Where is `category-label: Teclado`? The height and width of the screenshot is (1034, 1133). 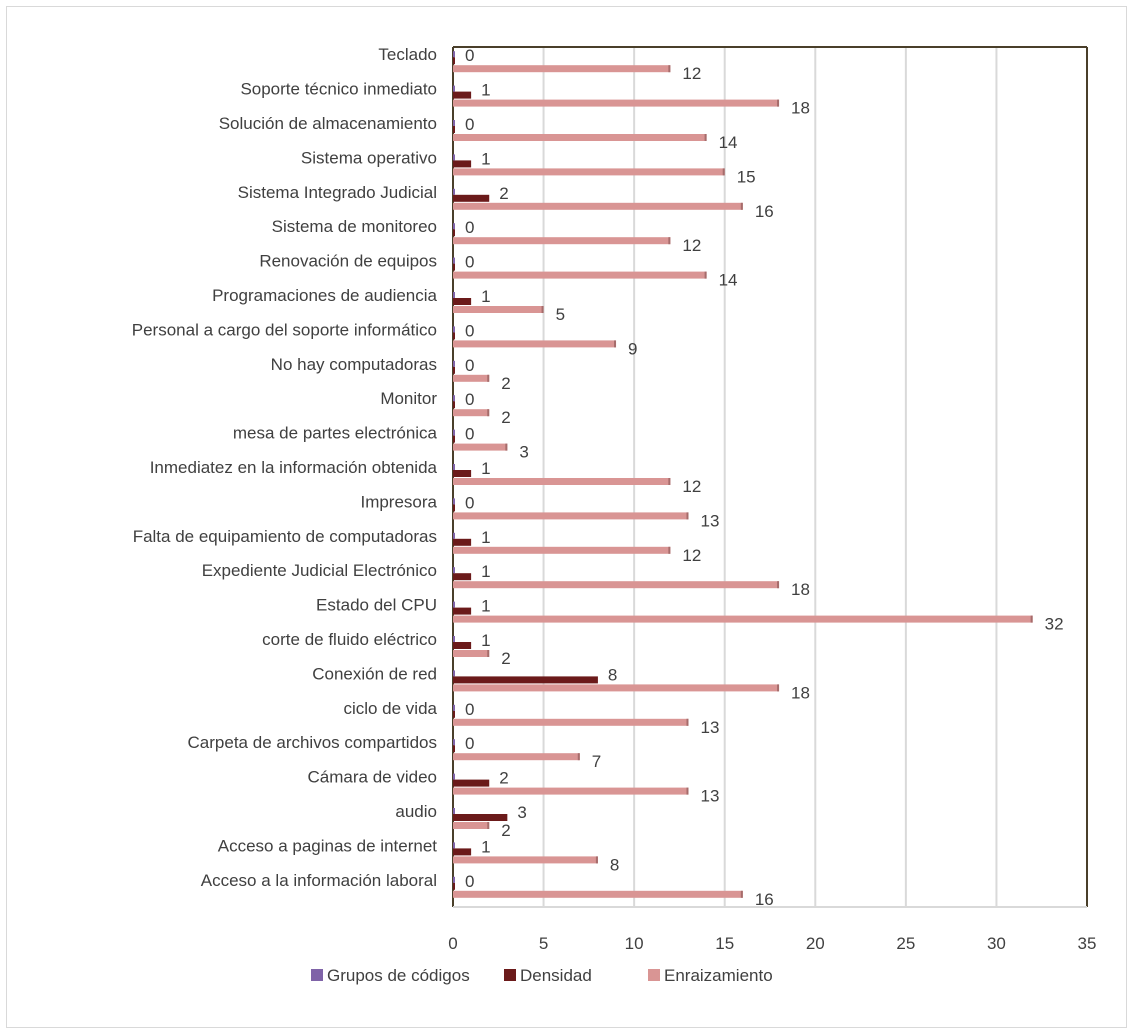
category-label: Teclado is located at coordinates (407, 54).